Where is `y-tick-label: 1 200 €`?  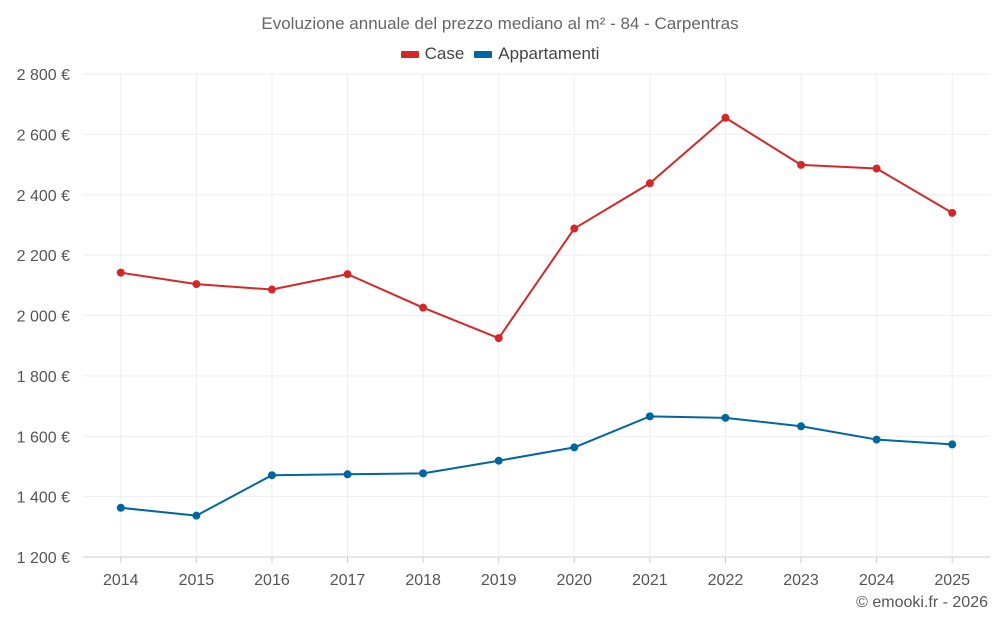
y-tick-label: 1 200 € is located at coordinates (43, 558).